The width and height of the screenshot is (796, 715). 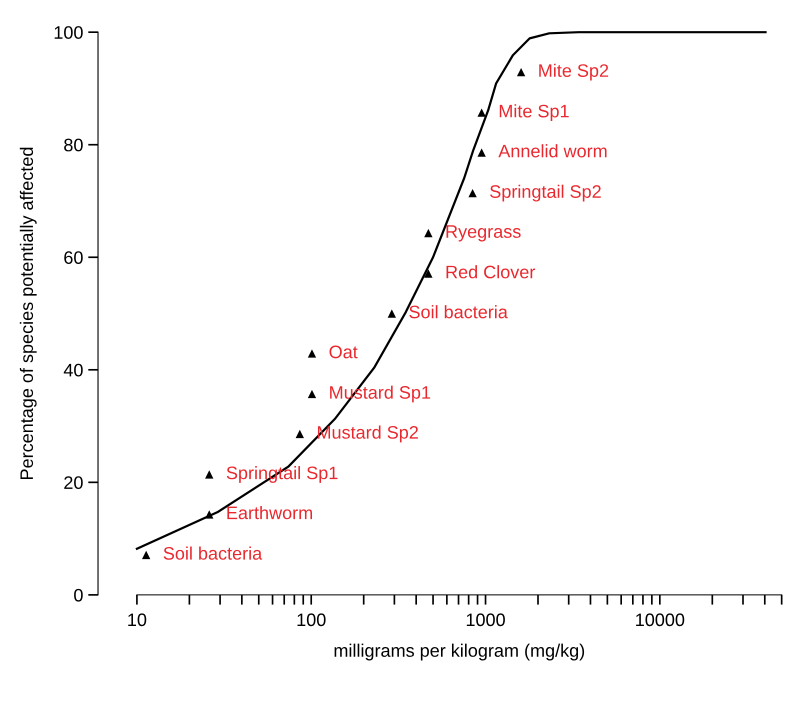 I want to click on y-tick-label: 0, so click(x=78, y=595).